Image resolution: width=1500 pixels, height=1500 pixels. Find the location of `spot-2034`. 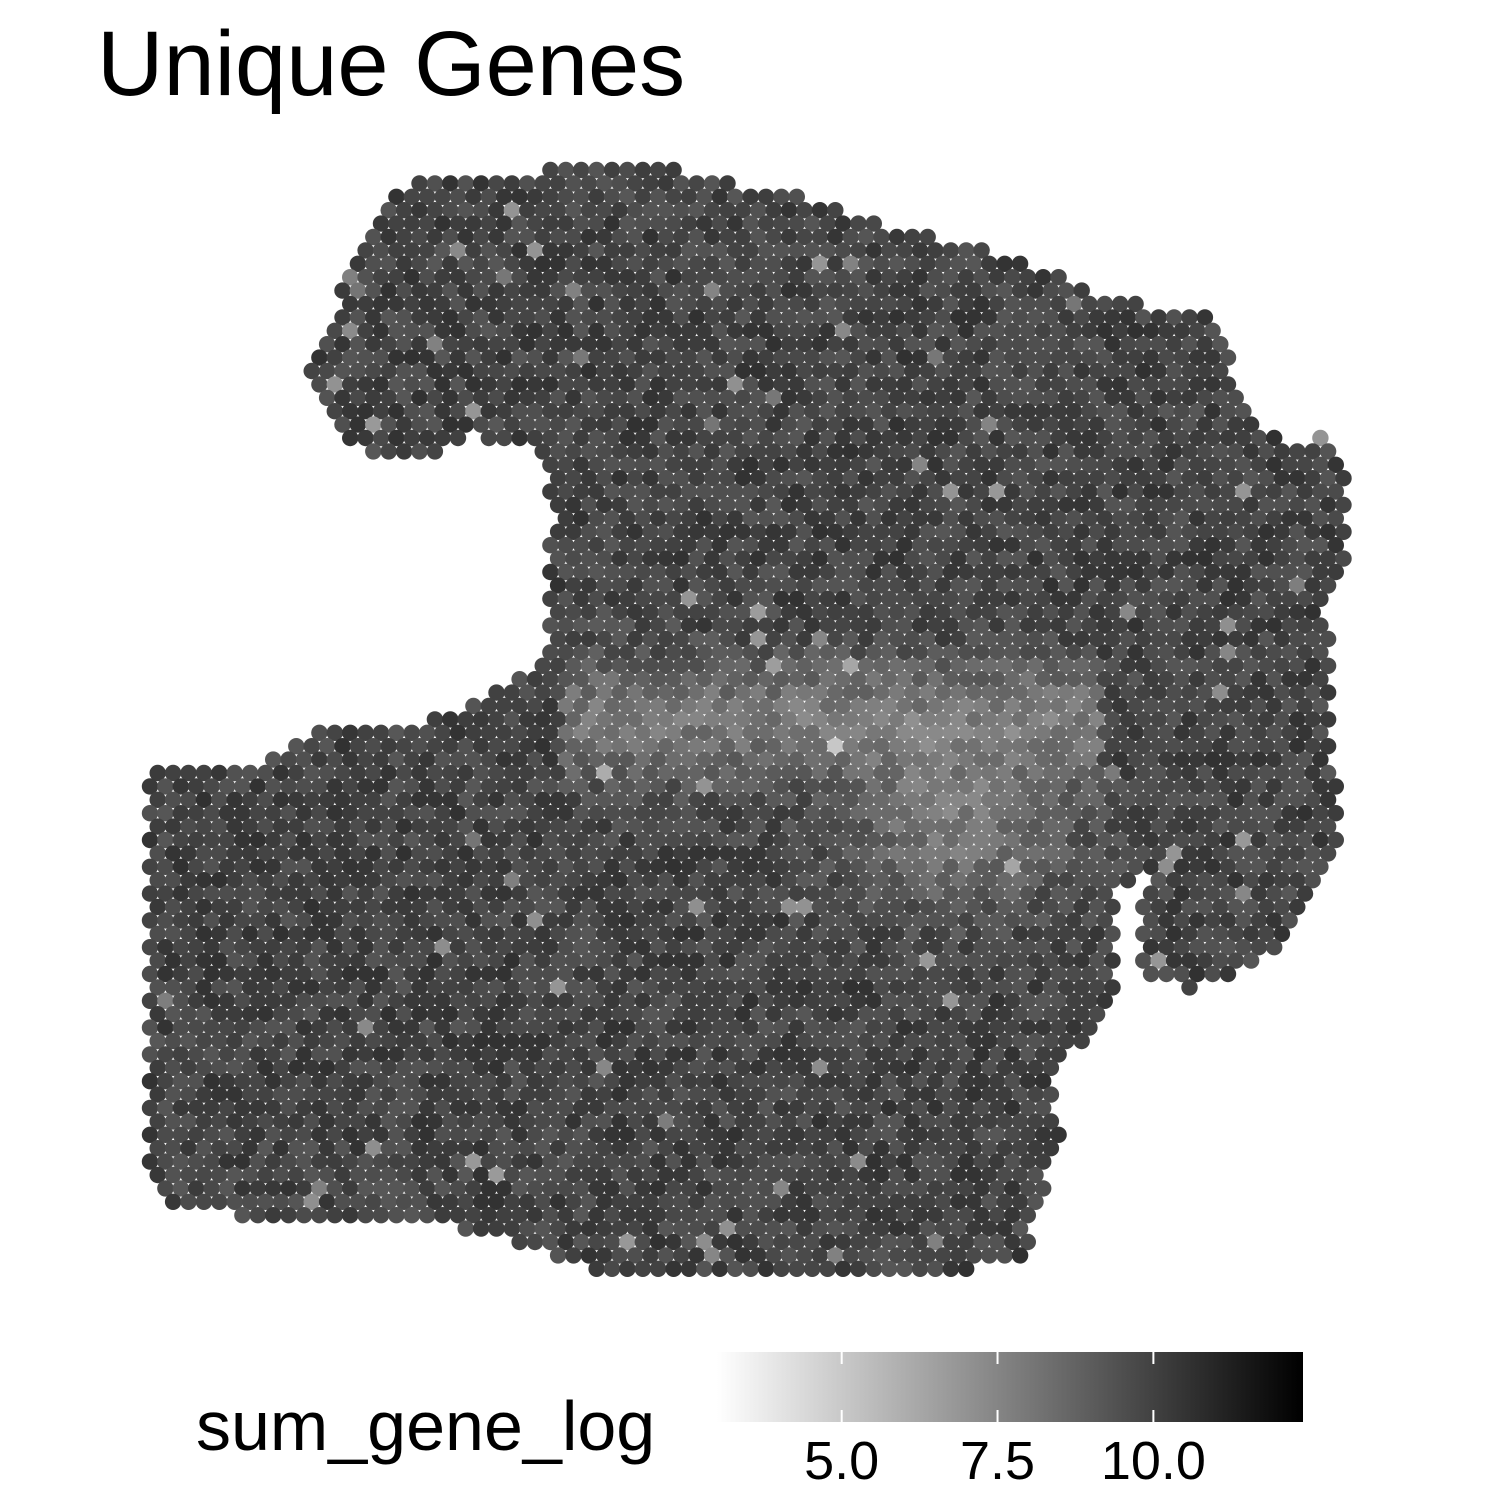

spot-2034 is located at coordinates (496, 719).